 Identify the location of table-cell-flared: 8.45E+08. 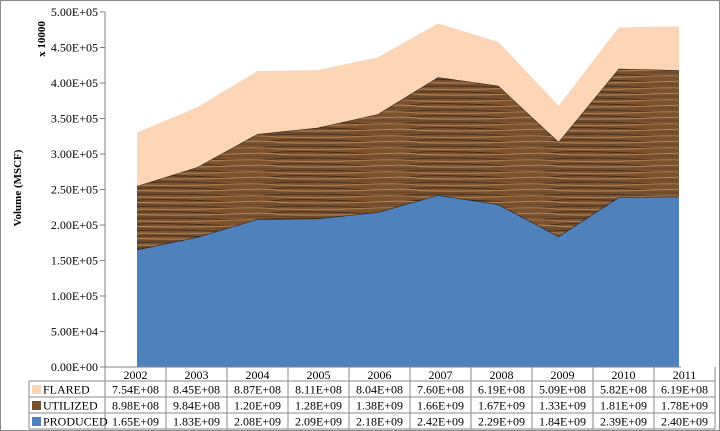
(196, 390).